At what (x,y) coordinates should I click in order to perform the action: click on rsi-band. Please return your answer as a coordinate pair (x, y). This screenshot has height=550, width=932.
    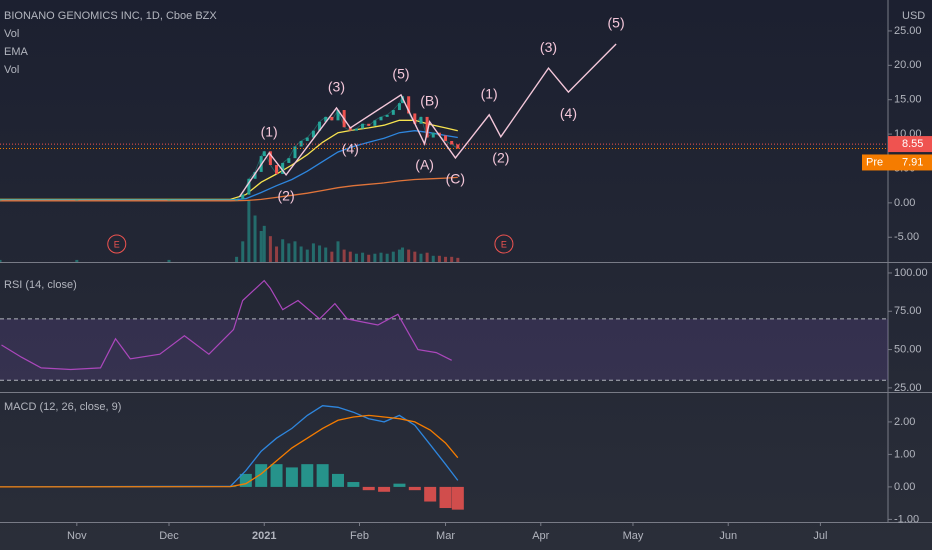
    Looking at the image, I should click on (444, 349).